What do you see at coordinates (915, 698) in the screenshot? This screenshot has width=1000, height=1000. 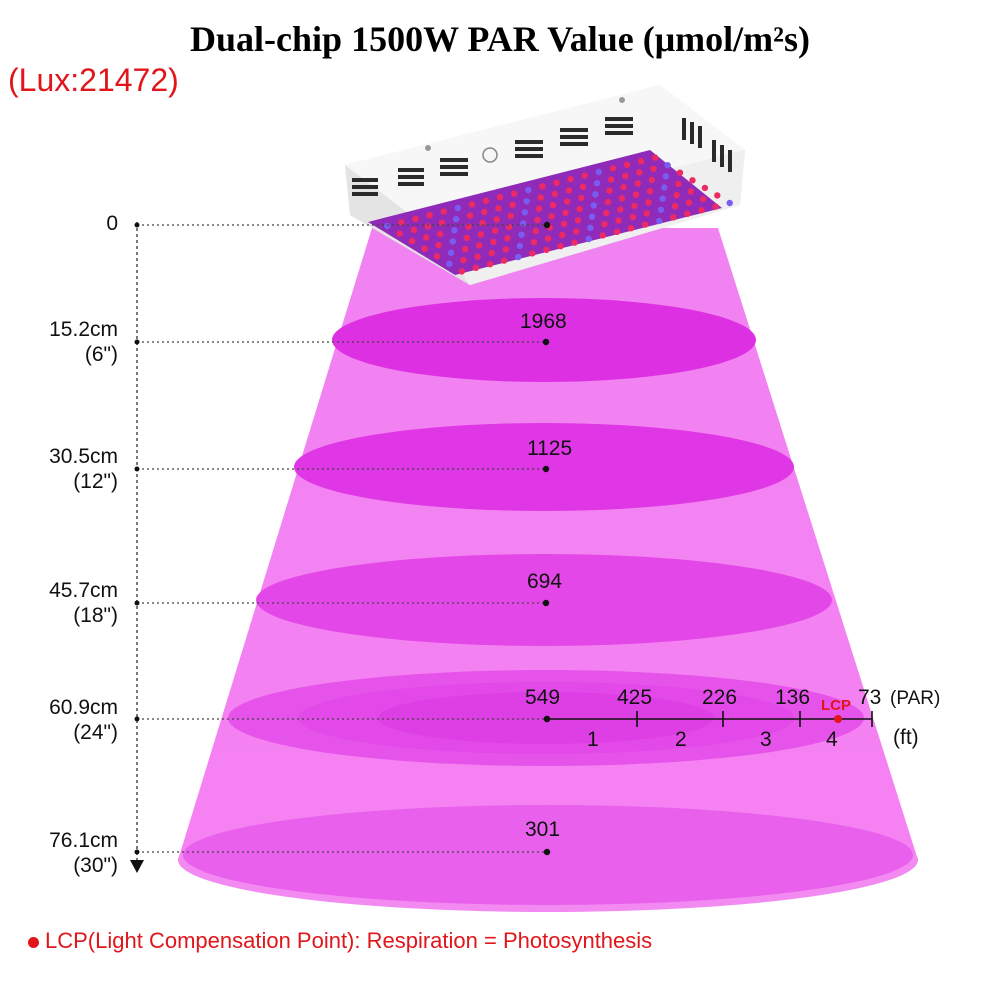 I see `par-unit: (PAR)` at bounding box center [915, 698].